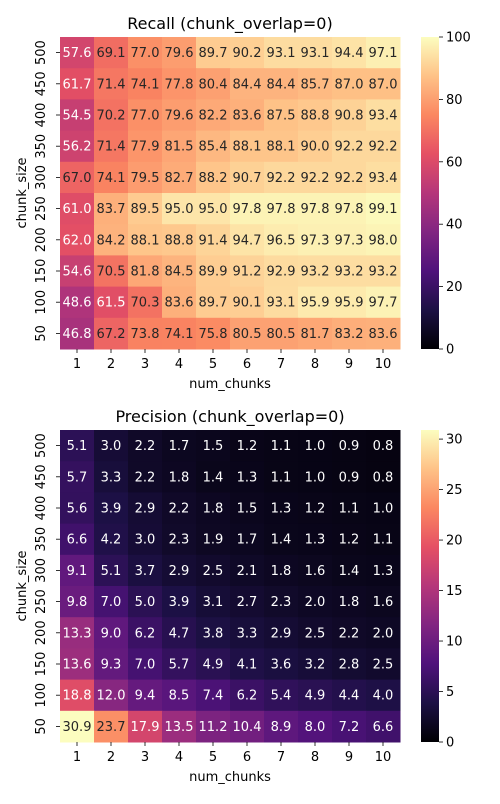 This screenshot has width=500, height=804. What do you see at coordinates (315, 477) in the screenshot?
I see `cell-value-label: 1.0` at bounding box center [315, 477].